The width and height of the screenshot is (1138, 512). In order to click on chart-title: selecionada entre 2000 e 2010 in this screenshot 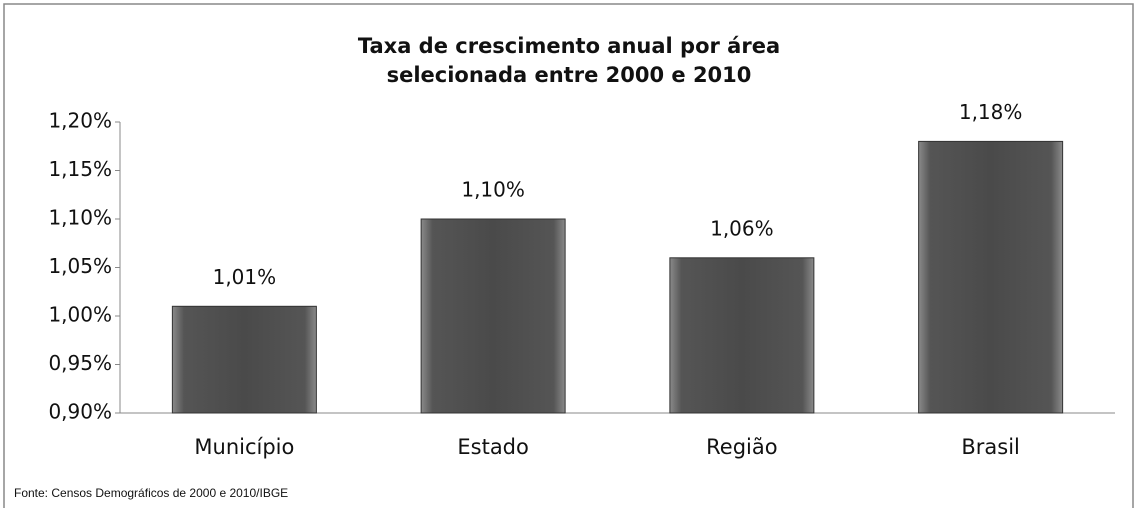, I will do `click(569, 75)`.